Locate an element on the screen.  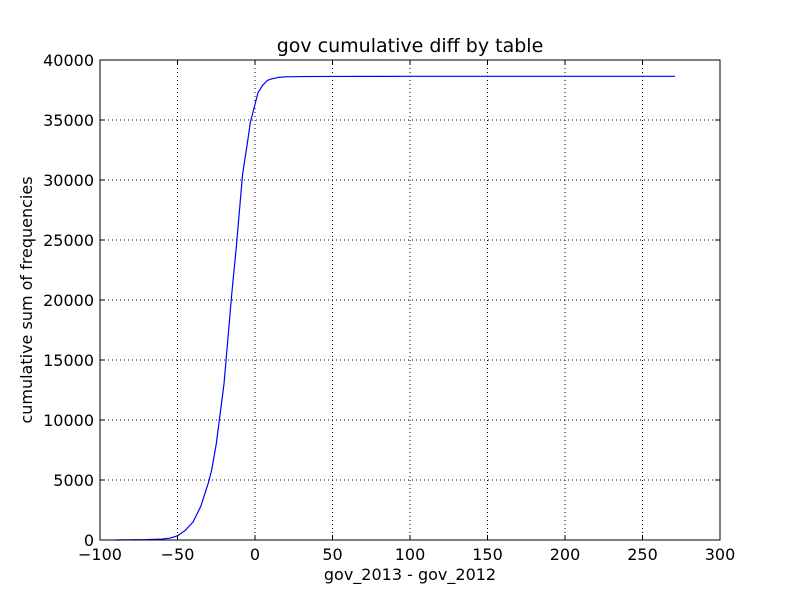
x-tick-label: 300 is located at coordinates (720, 554).